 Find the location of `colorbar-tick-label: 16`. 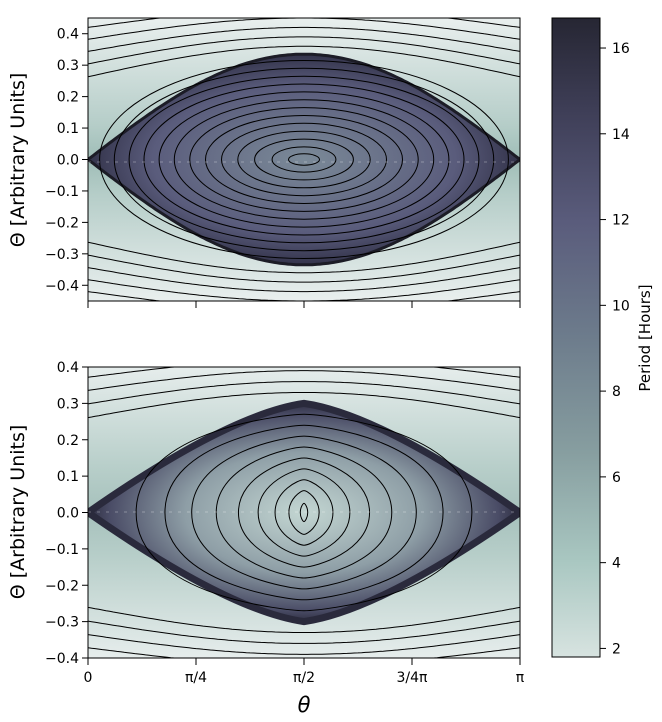

colorbar-tick-label: 16 is located at coordinates (621, 49).